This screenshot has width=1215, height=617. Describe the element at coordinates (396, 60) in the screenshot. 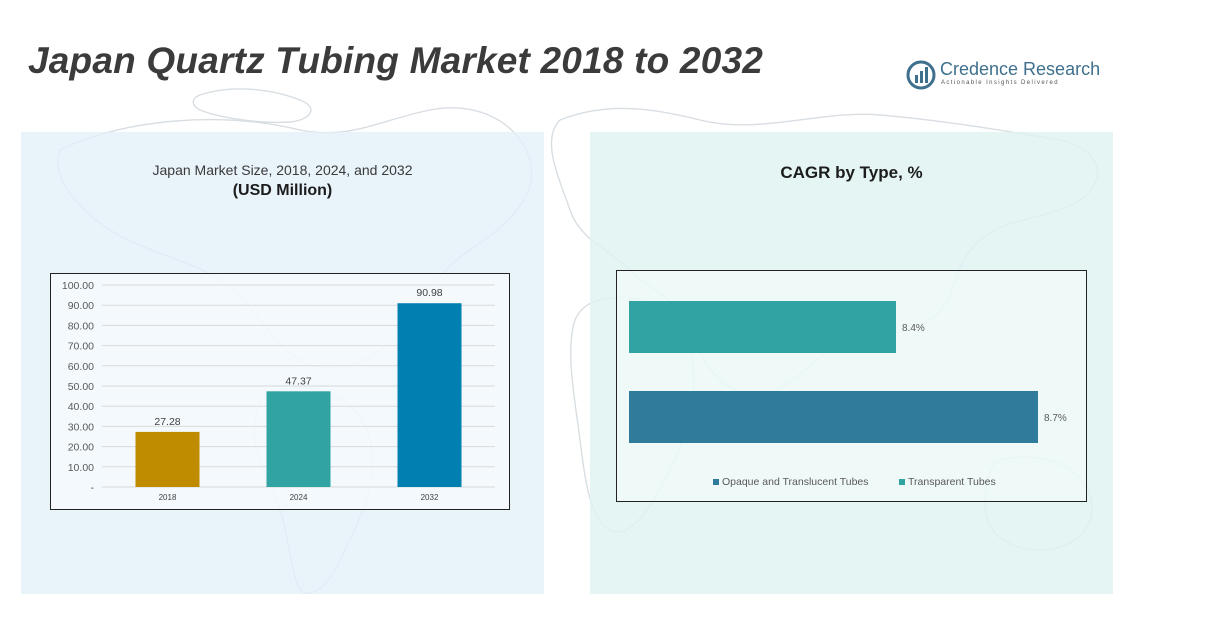

I see `page-title: Japan Quartz Tubing Market 2018 to 2032` at that location.